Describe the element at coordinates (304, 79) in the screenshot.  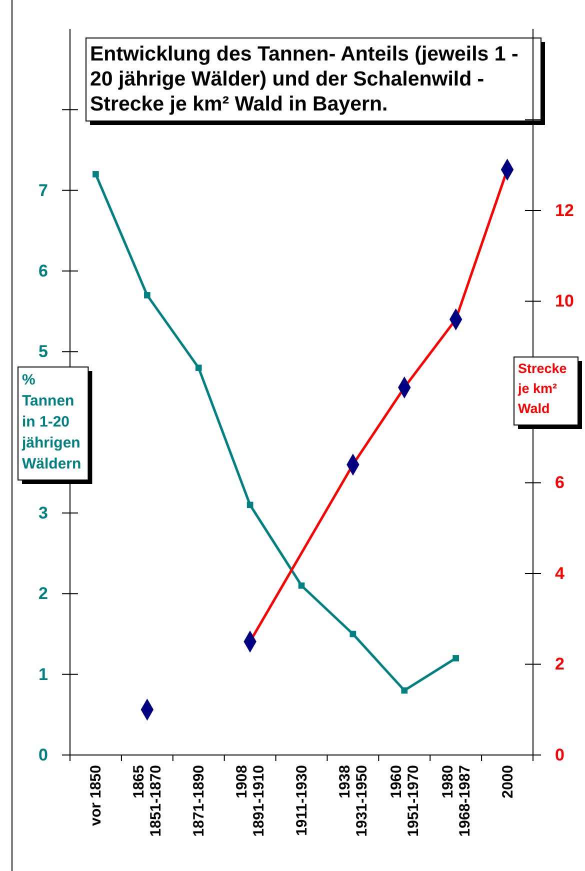
I see `text: Entwicklung des Tannen- Anteils (jeweils 1 - 20 jährige Wälder) und der Schalenwild - Strecke je km² Wald in Bayern.` at that location.